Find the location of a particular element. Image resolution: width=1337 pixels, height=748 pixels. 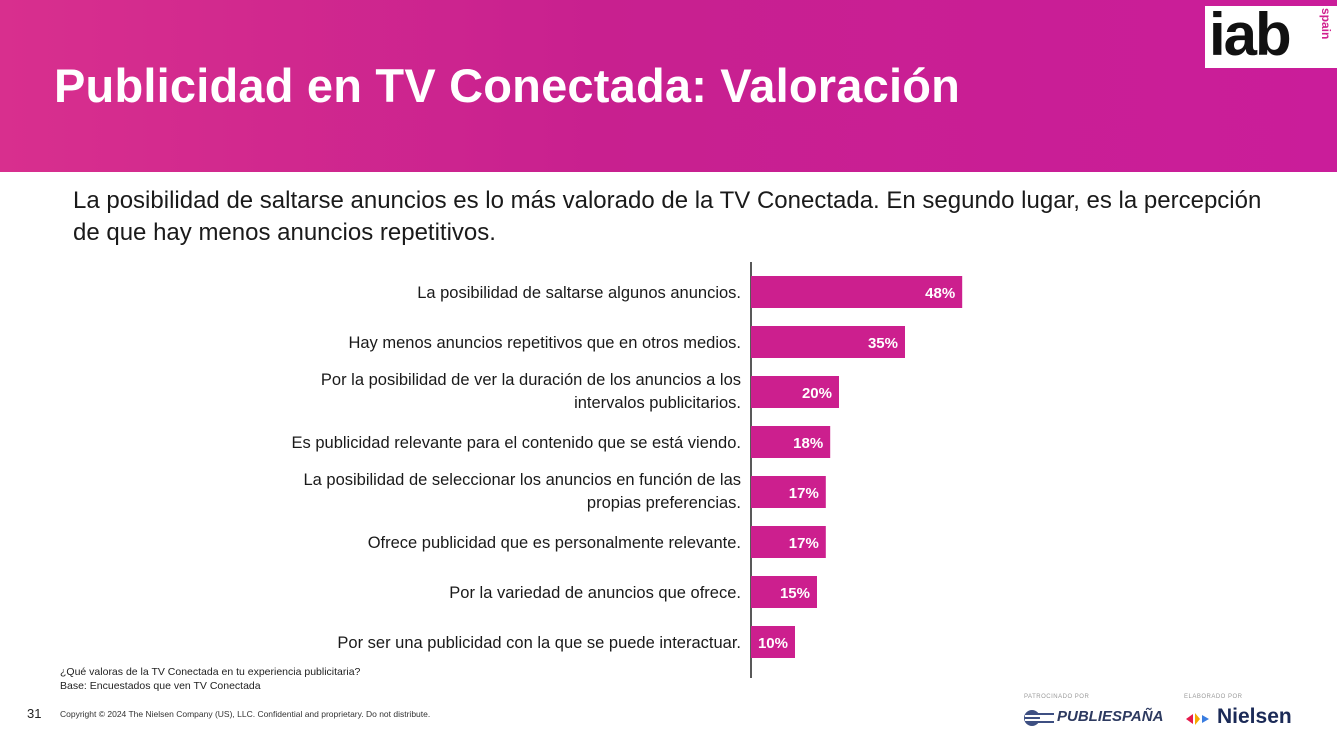

footnote-base: Base: Encuestados que ven TV Conectada is located at coordinates (160, 685).